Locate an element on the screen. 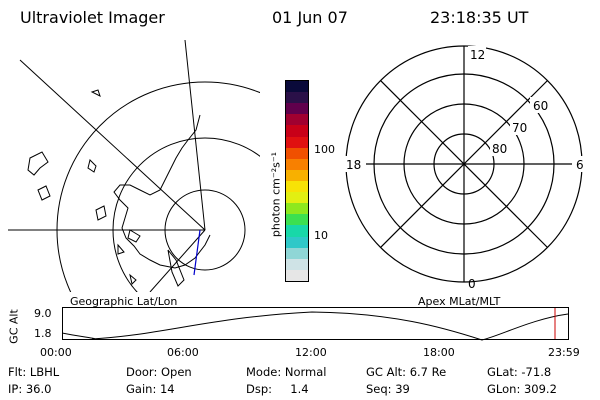 The height and width of the screenshot is (400, 600). mlat-label-80: 80 is located at coordinates (499, 149).